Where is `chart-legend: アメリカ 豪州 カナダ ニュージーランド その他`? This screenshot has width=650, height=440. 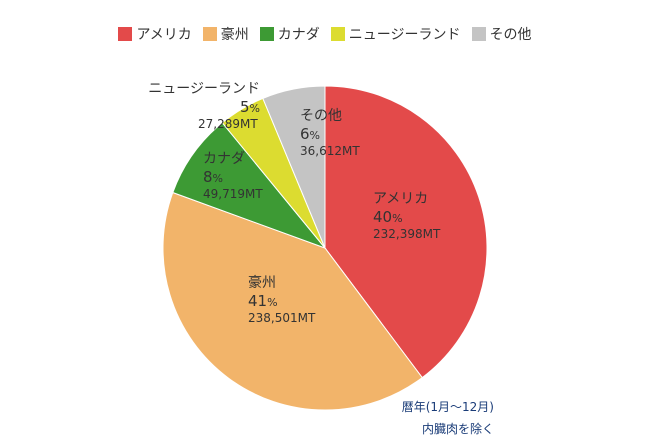 chart-legend: アメリカ 豪州 カナダ ニュージーランド その他 is located at coordinates (325, 34).